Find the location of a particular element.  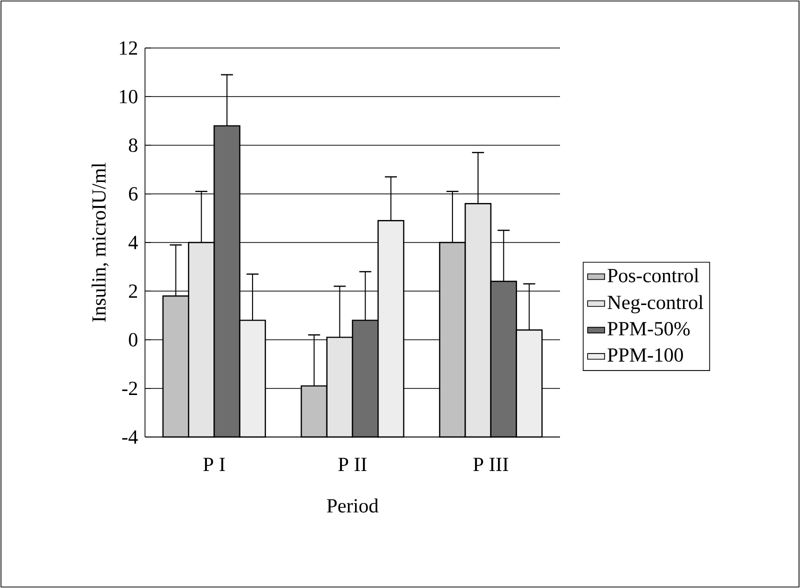

y-tick-label: 10 is located at coordinates (129, 97).